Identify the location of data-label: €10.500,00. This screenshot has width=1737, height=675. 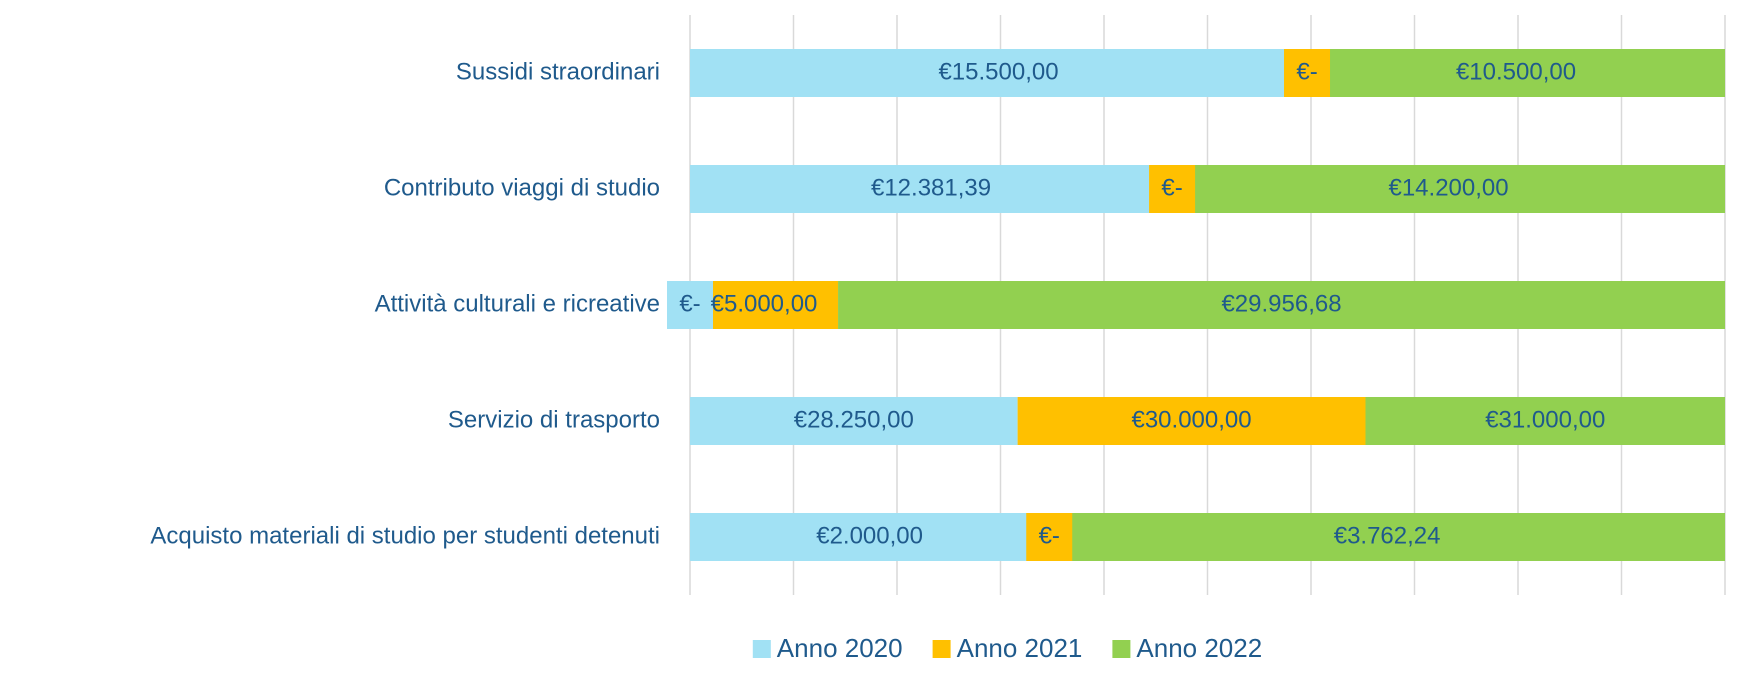
(1516, 71).